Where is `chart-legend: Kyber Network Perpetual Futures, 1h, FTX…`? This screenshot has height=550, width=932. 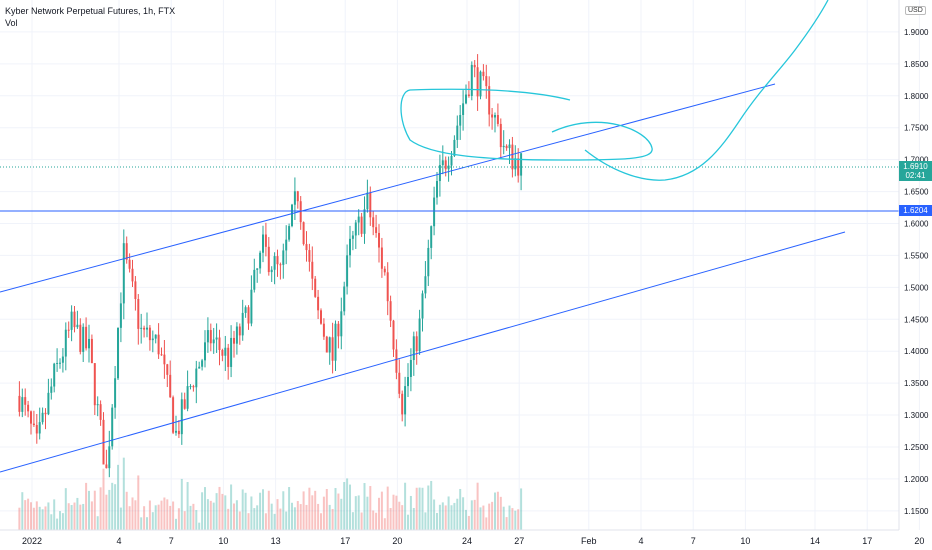
chart-legend: Kyber Network Perpetual Futures, 1h, FTX… is located at coordinates (90, 17).